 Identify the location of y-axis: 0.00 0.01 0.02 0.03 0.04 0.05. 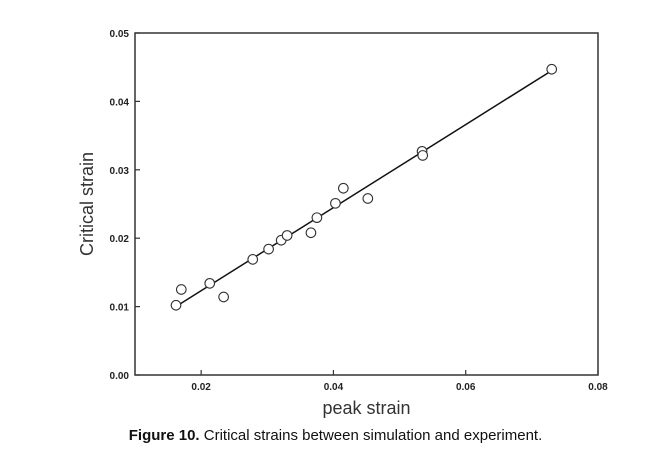
(125, 205).